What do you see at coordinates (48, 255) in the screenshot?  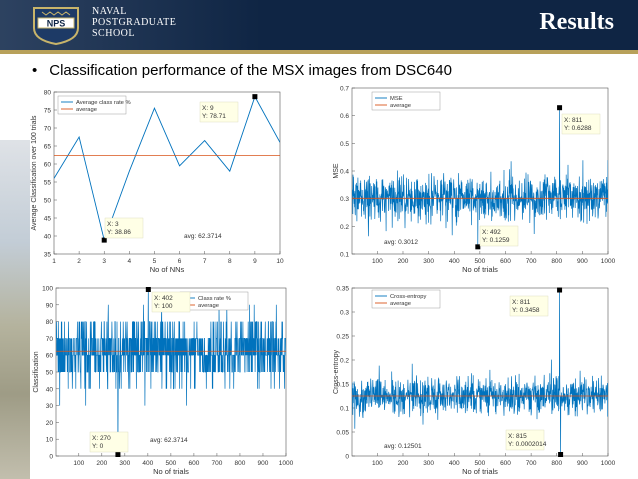 I see `y-tick-label: 35` at bounding box center [48, 255].